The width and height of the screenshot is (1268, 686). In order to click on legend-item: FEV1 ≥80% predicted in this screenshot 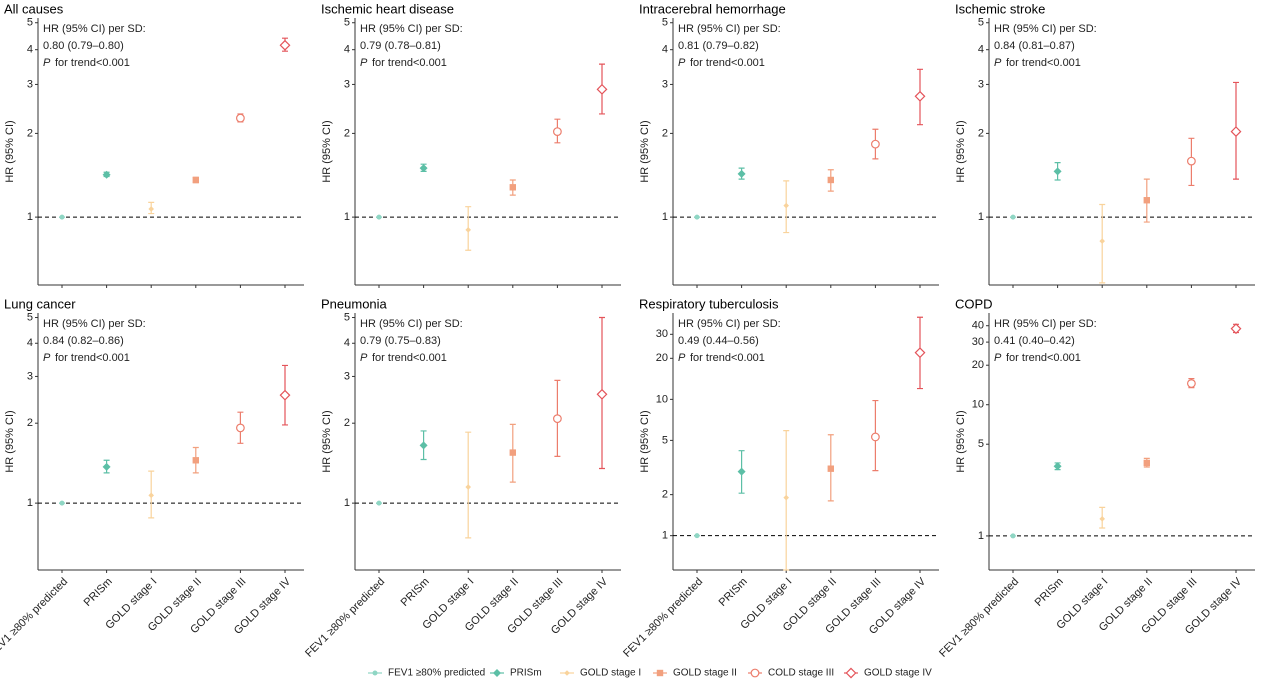, I will do `click(426, 673)`.